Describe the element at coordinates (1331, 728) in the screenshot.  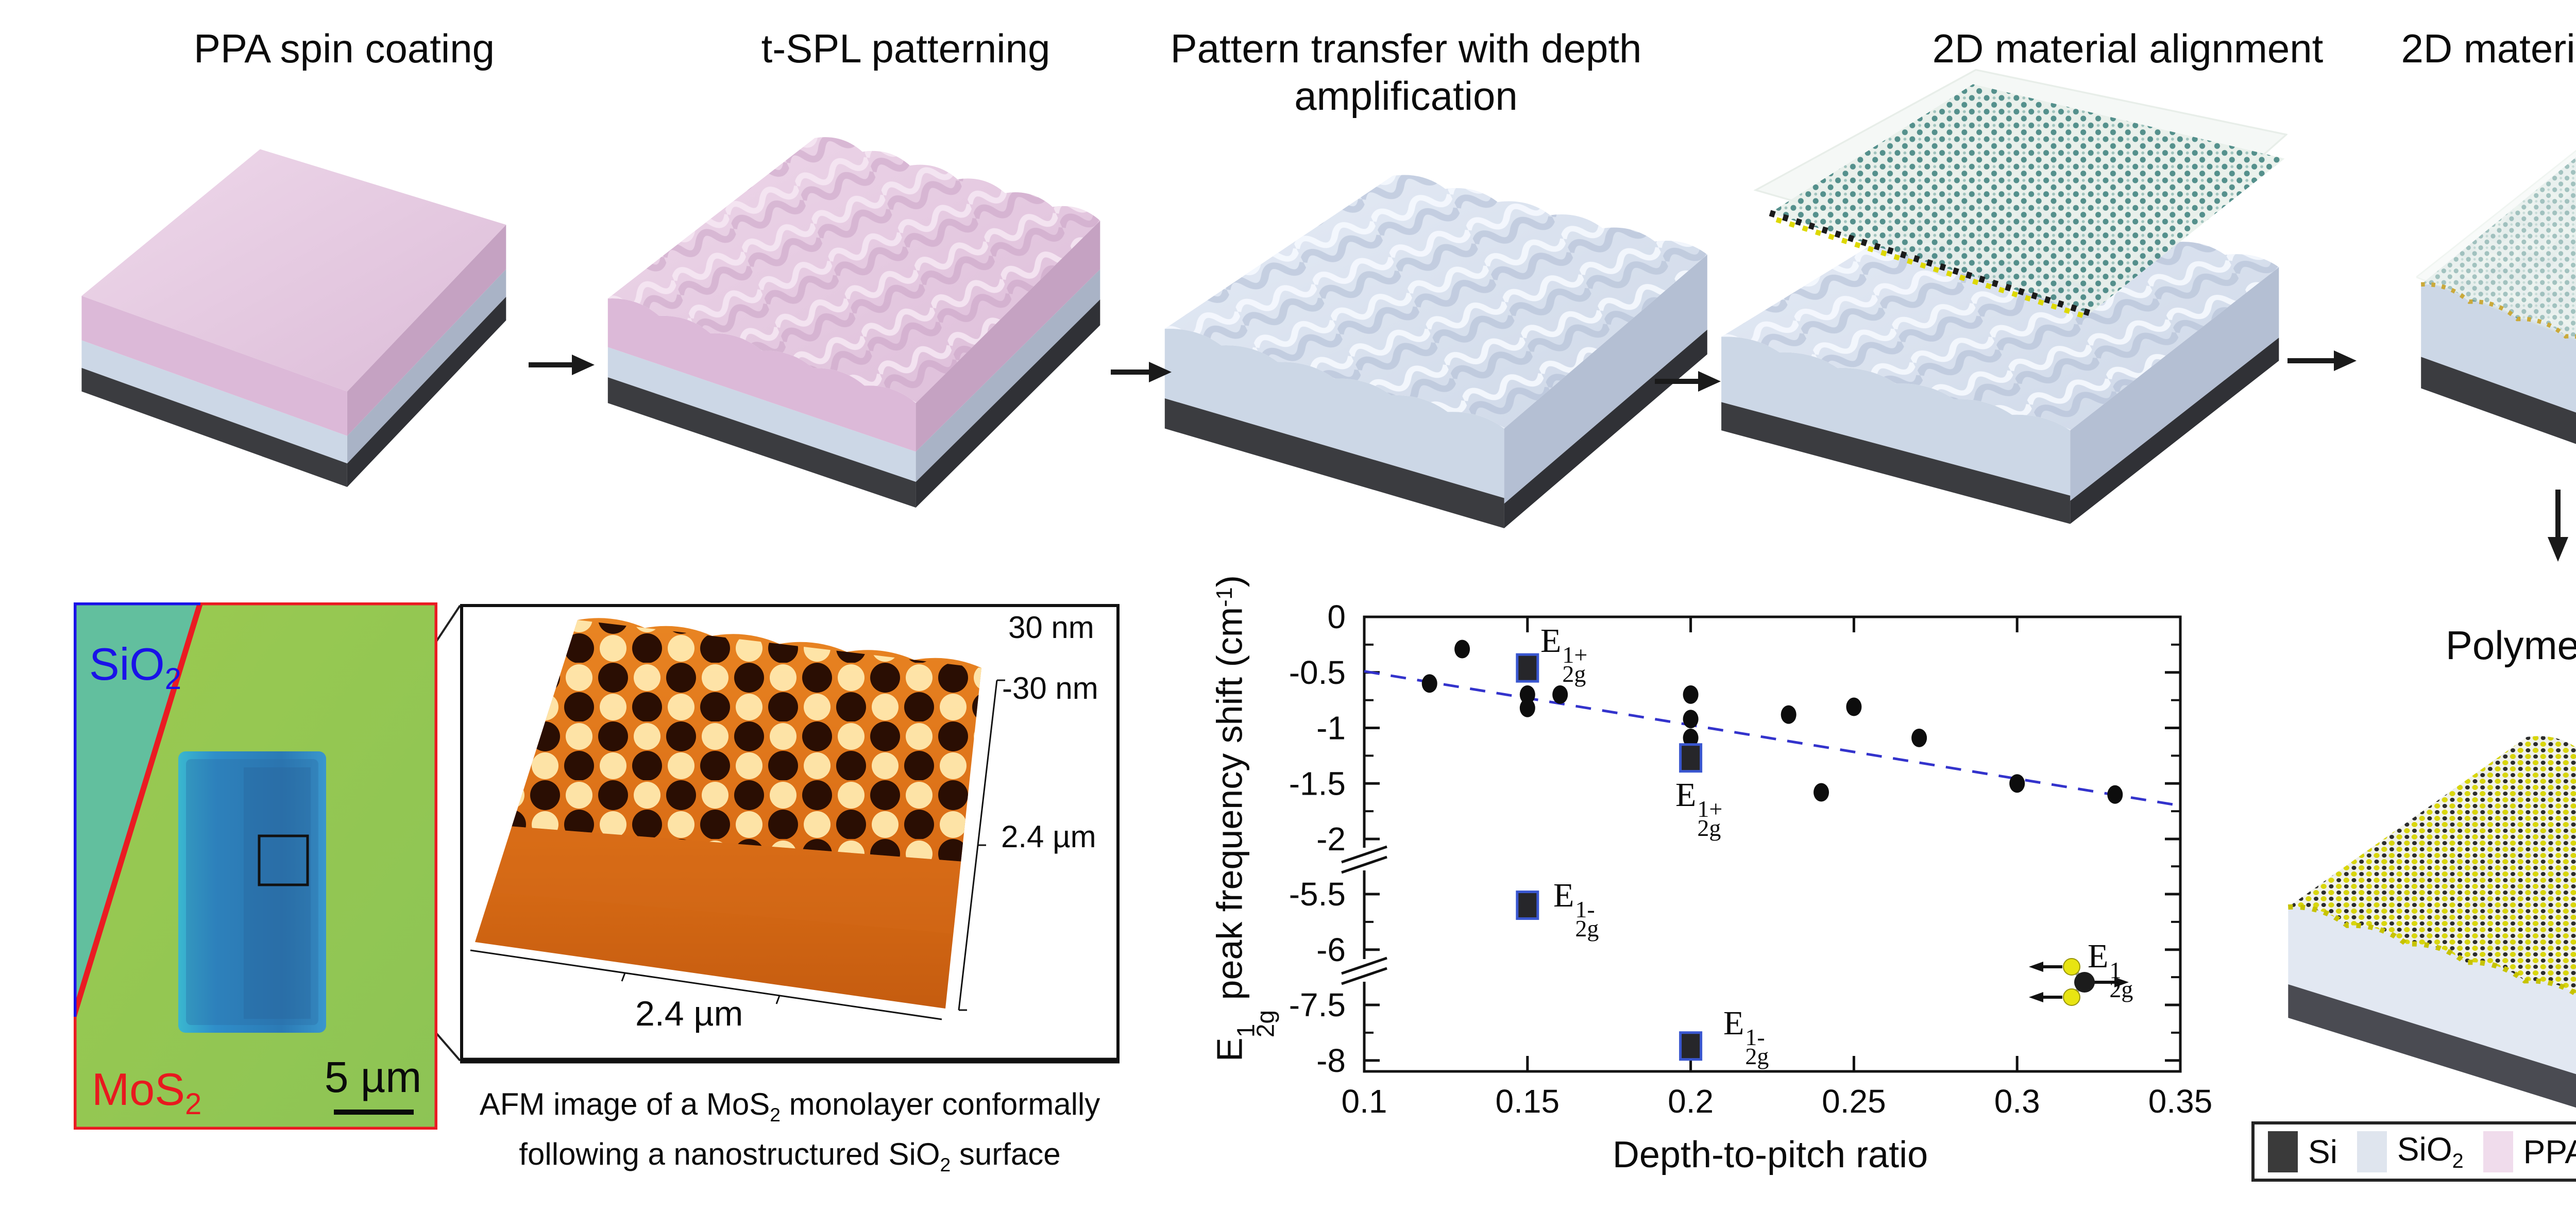
I see `svg-text: -1` at that location.